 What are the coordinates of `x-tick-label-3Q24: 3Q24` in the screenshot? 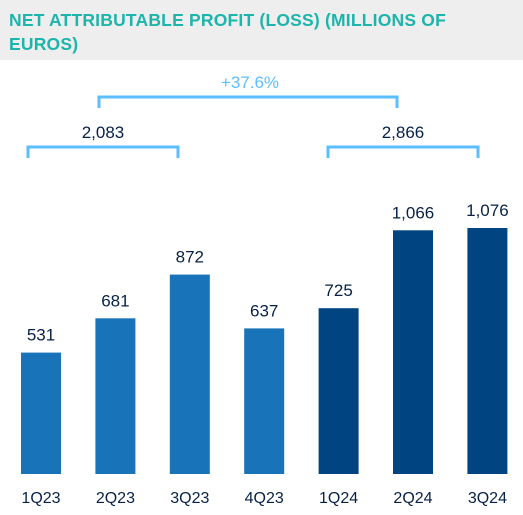 It's located at (487, 498).